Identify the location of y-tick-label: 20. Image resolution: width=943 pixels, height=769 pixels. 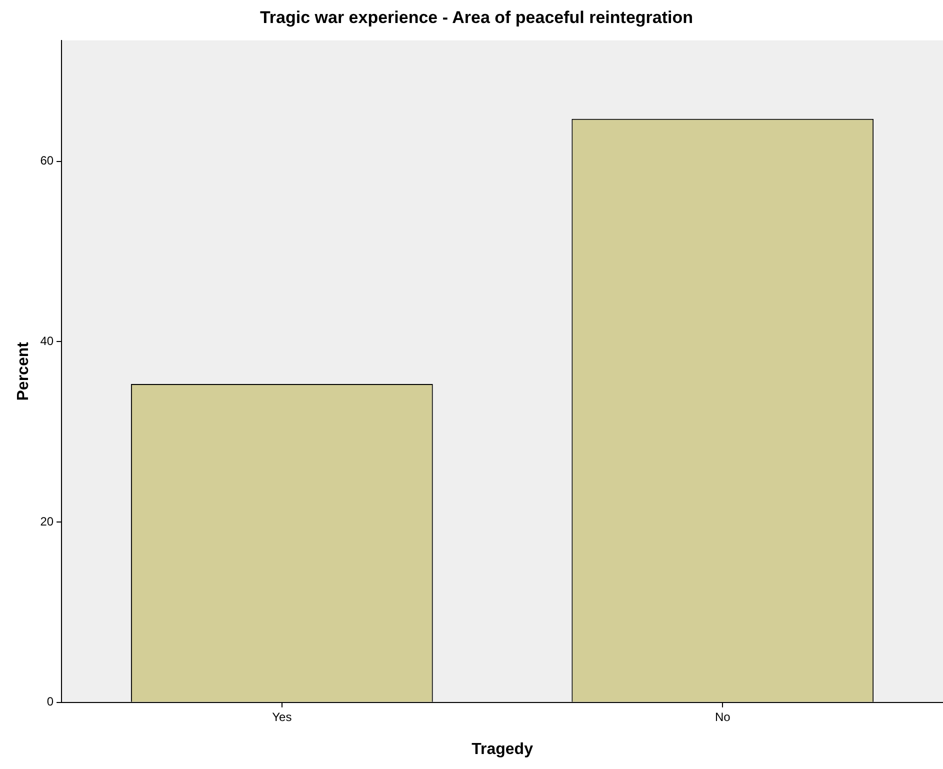
(47, 521).